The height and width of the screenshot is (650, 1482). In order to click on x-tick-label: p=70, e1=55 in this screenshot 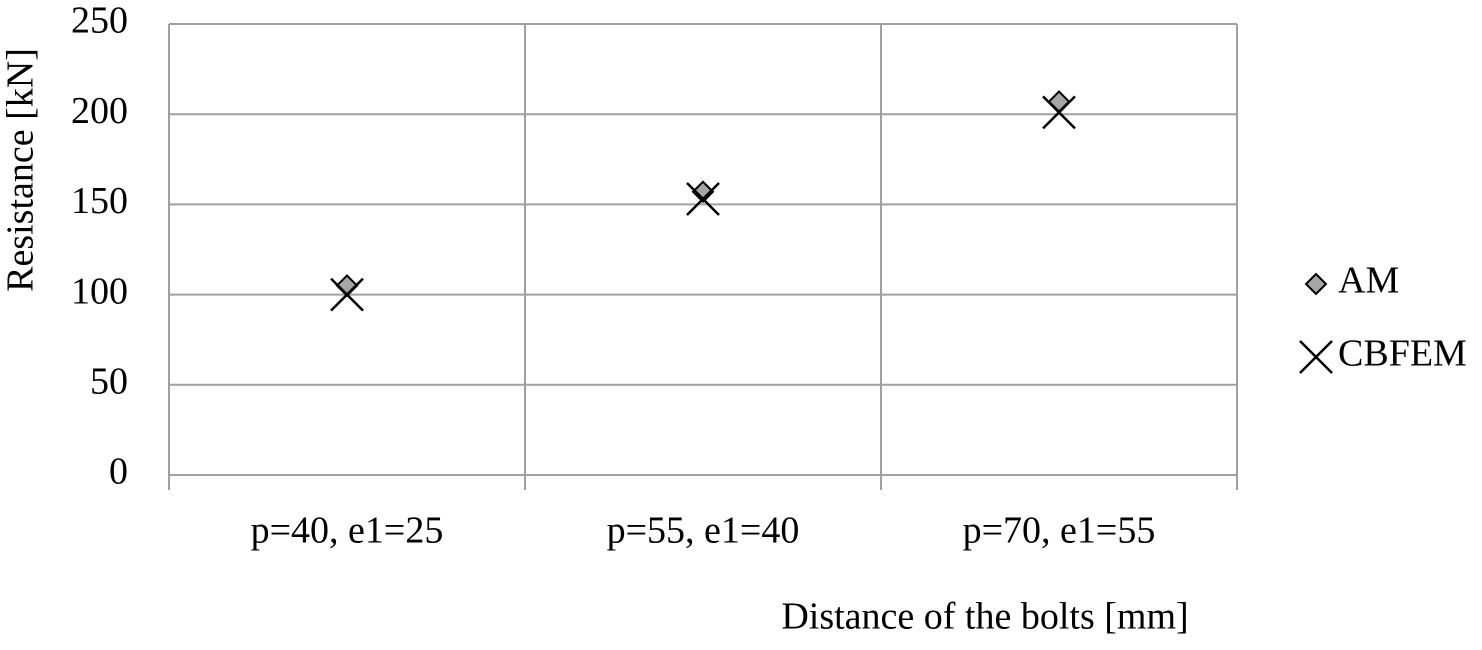, I will do `click(1059, 531)`.